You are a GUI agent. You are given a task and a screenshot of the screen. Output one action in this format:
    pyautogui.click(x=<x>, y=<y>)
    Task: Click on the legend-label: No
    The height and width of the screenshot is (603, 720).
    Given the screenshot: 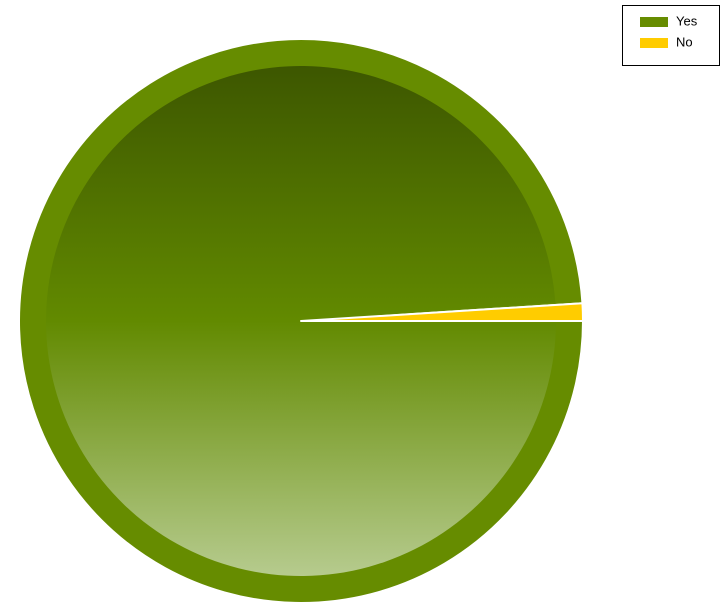 What is the action you would take?
    pyautogui.click(x=684, y=41)
    